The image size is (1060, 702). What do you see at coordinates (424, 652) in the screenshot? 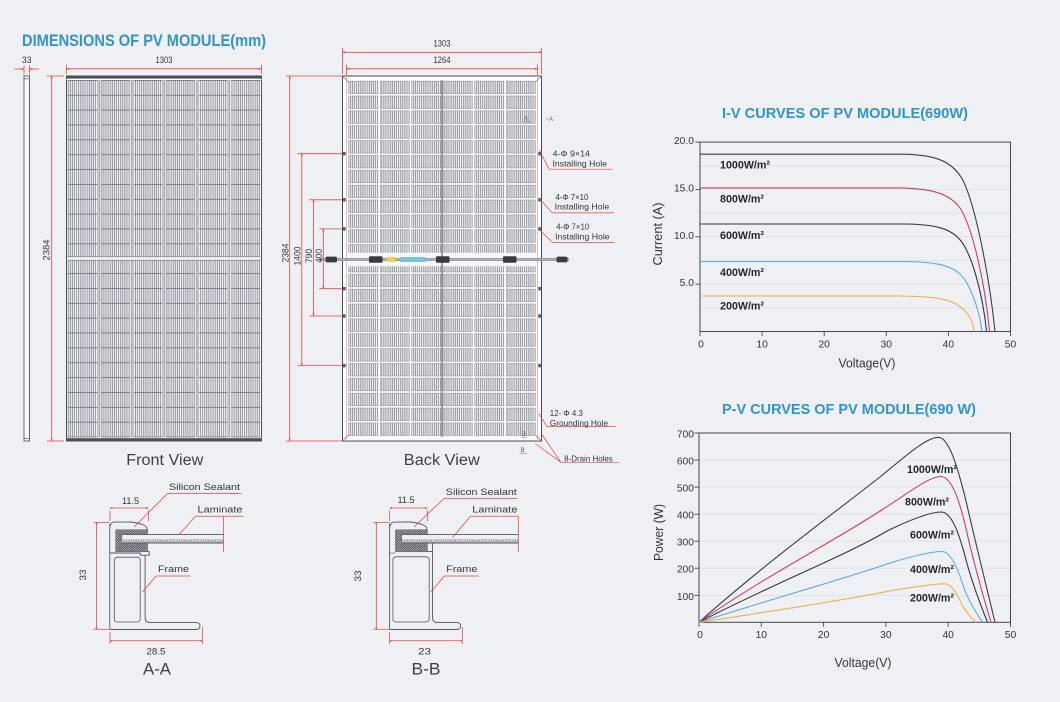
I see `svg-text: 23` at bounding box center [424, 652].